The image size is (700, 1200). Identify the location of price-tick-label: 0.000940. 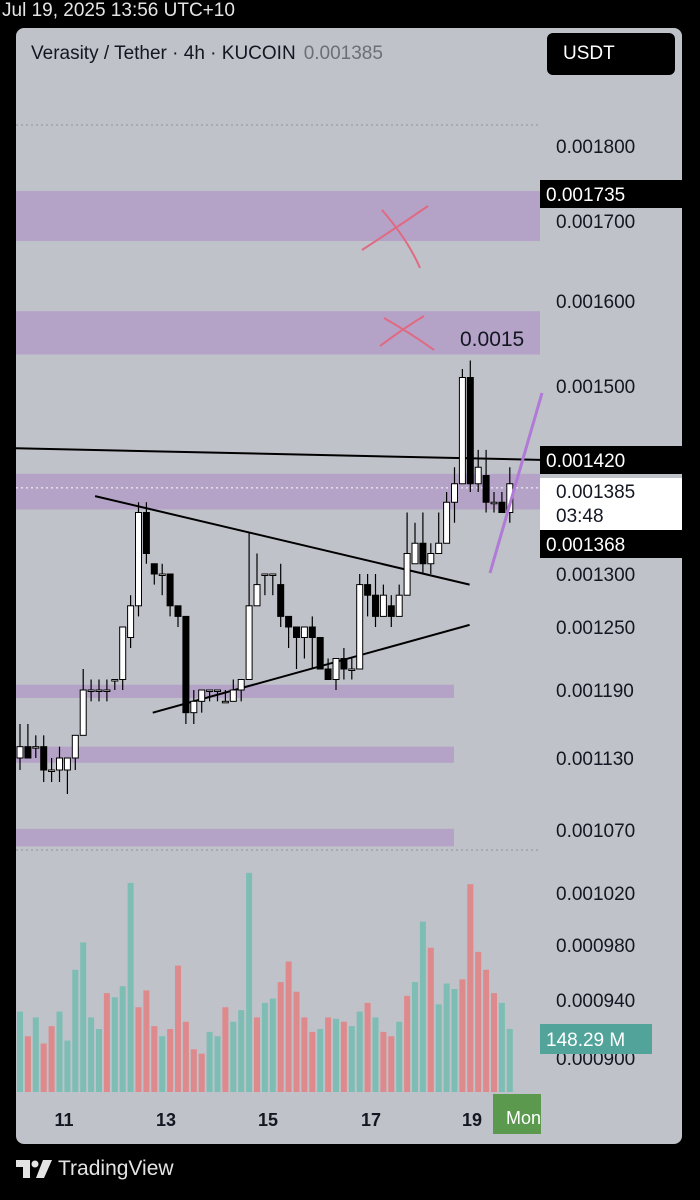
(595, 1001).